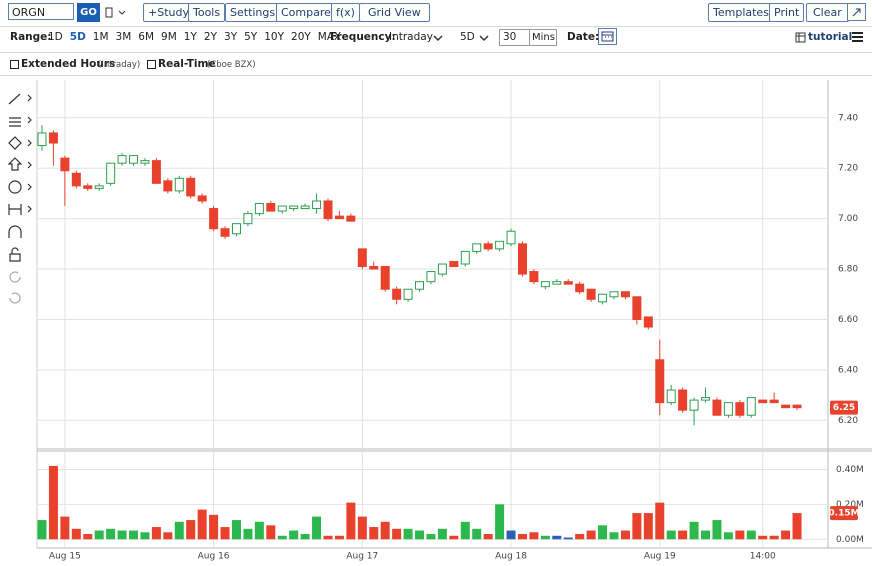 Image resolution: width=872 pixels, height=566 pixels. What do you see at coordinates (844, 513) in the screenshot?
I see `last-value-badge` at bounding box center [844, 513].